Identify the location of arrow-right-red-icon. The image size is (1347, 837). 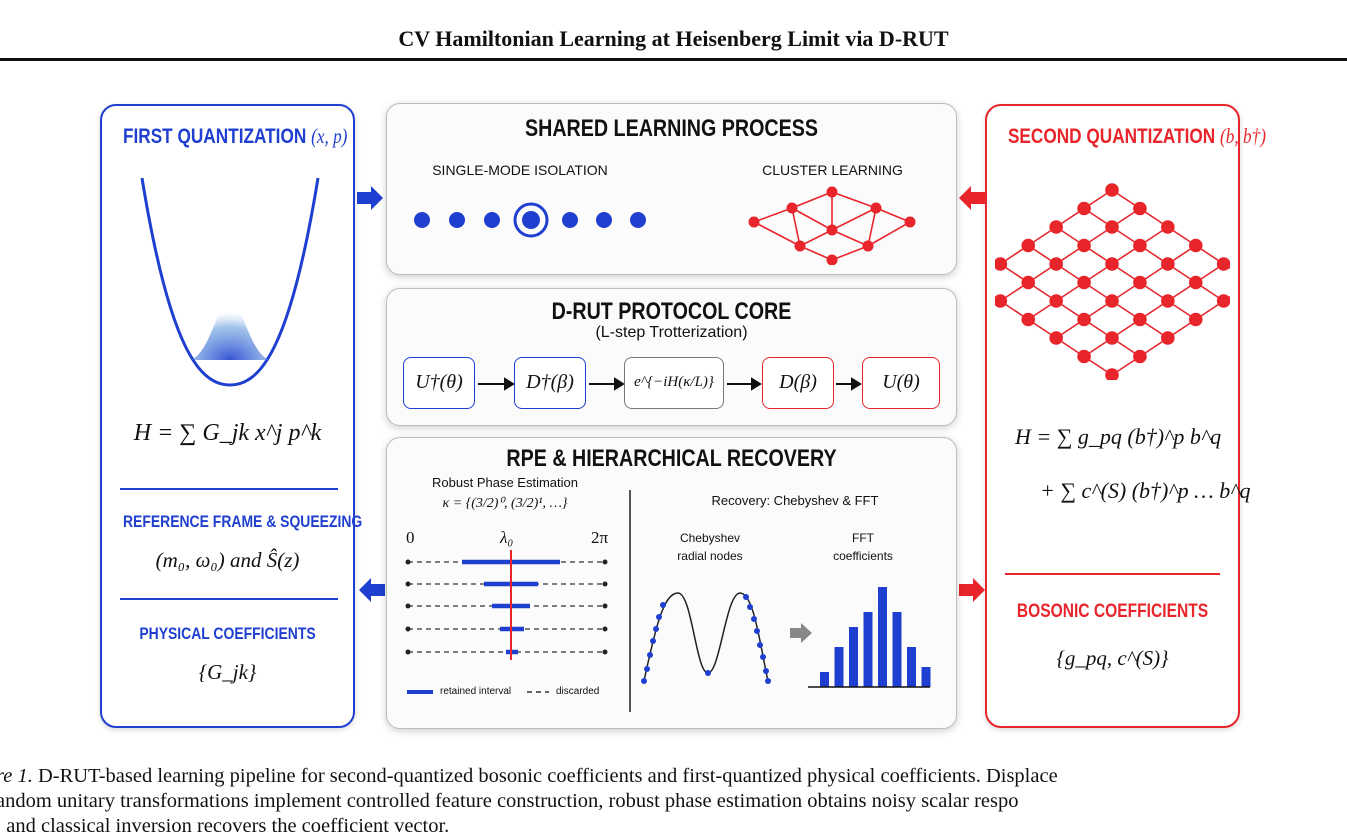
(972, 590).